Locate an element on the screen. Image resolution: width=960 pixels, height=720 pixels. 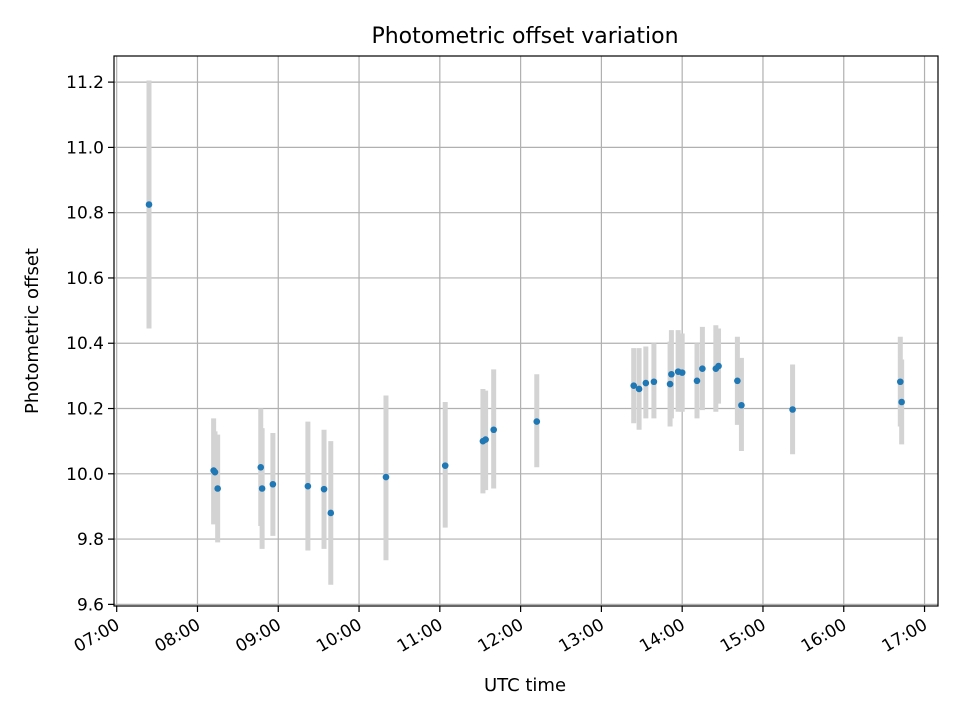
y-tick-label: 11.0 is located at coordinates (85, 148).